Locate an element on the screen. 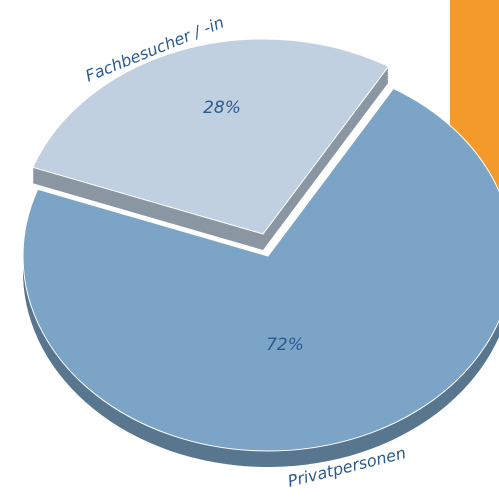 The width and height of the screenshot is (499, 497). value-label: 28% is located at coordinates (222, 108).